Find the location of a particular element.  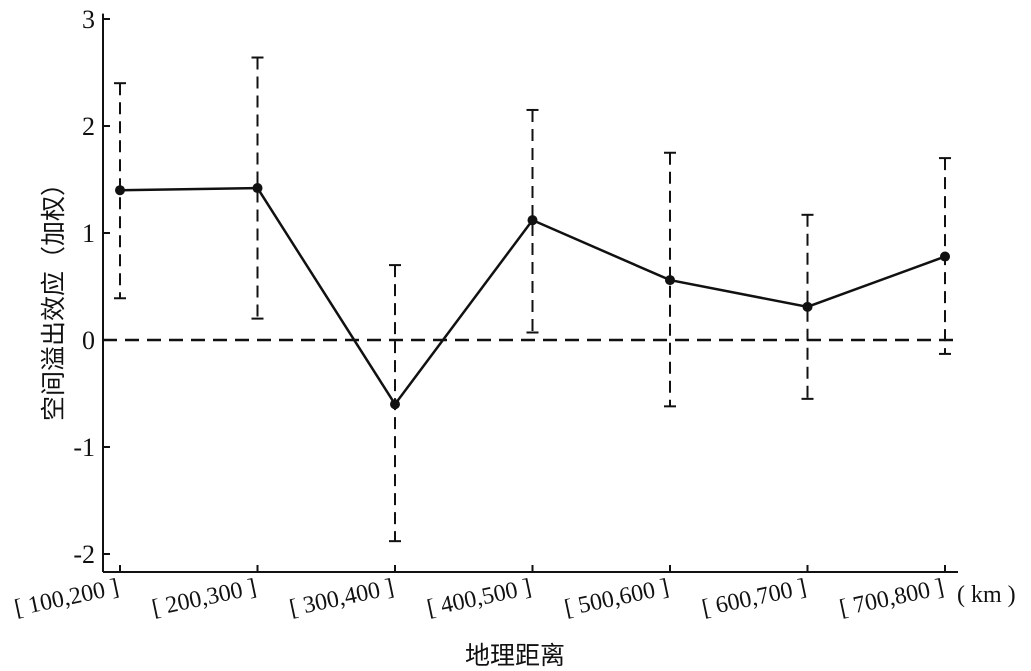

x-tick-label: [ 400,500 ] is located at coordinates (479, 597).